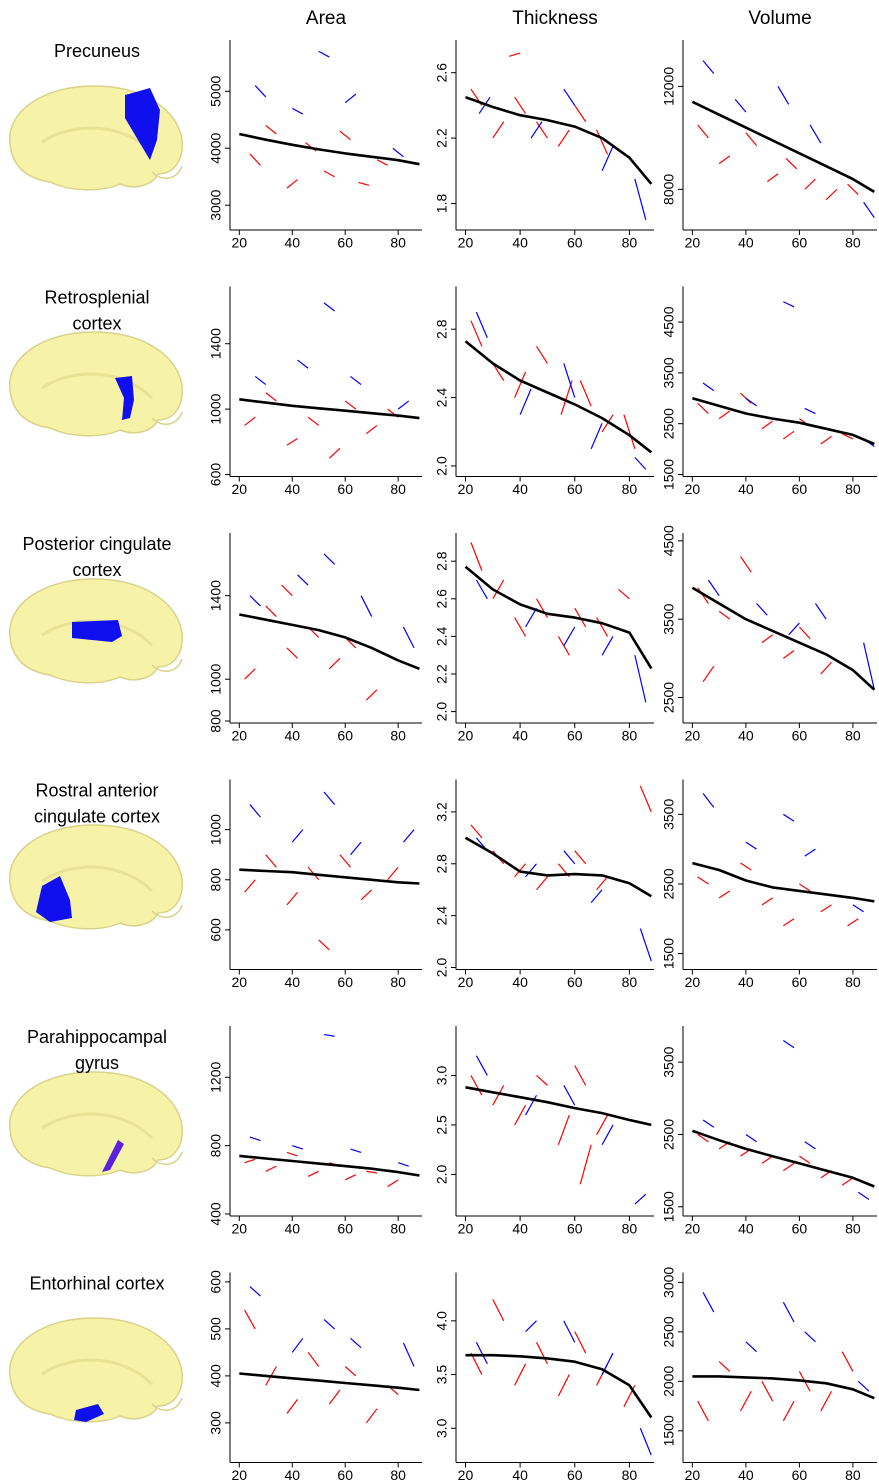 This screenshot has width=879, height=1483. I want to click on y-tick-label: 1400, so click(216, 595).